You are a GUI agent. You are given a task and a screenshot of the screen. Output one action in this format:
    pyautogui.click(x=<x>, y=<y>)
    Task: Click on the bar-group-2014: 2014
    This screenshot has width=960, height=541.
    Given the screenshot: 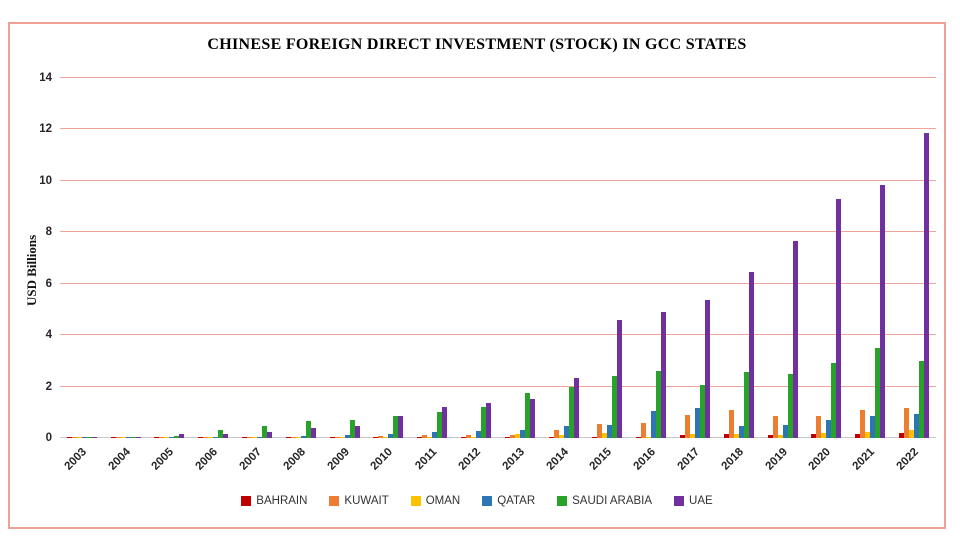 What is the action you would take?
    pyautogui.click(x=561, y=275)
    